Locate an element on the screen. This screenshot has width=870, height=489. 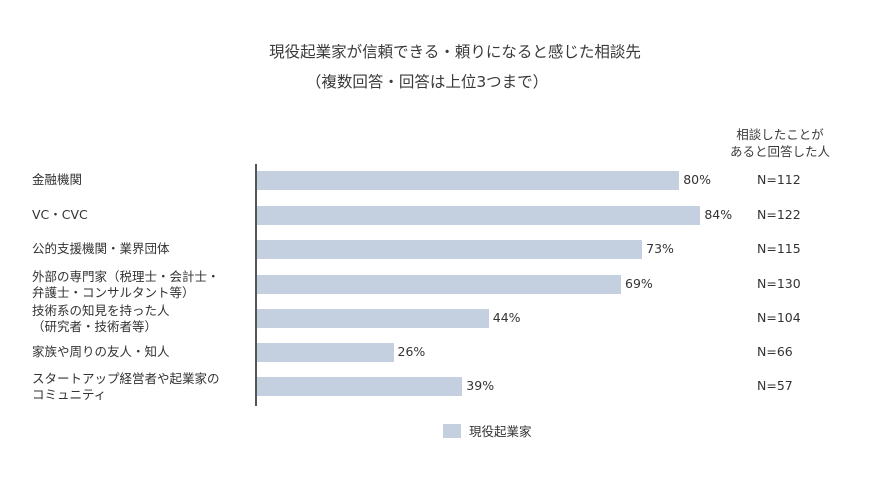
n-count: N=112 is located at coordinates (779, 179).